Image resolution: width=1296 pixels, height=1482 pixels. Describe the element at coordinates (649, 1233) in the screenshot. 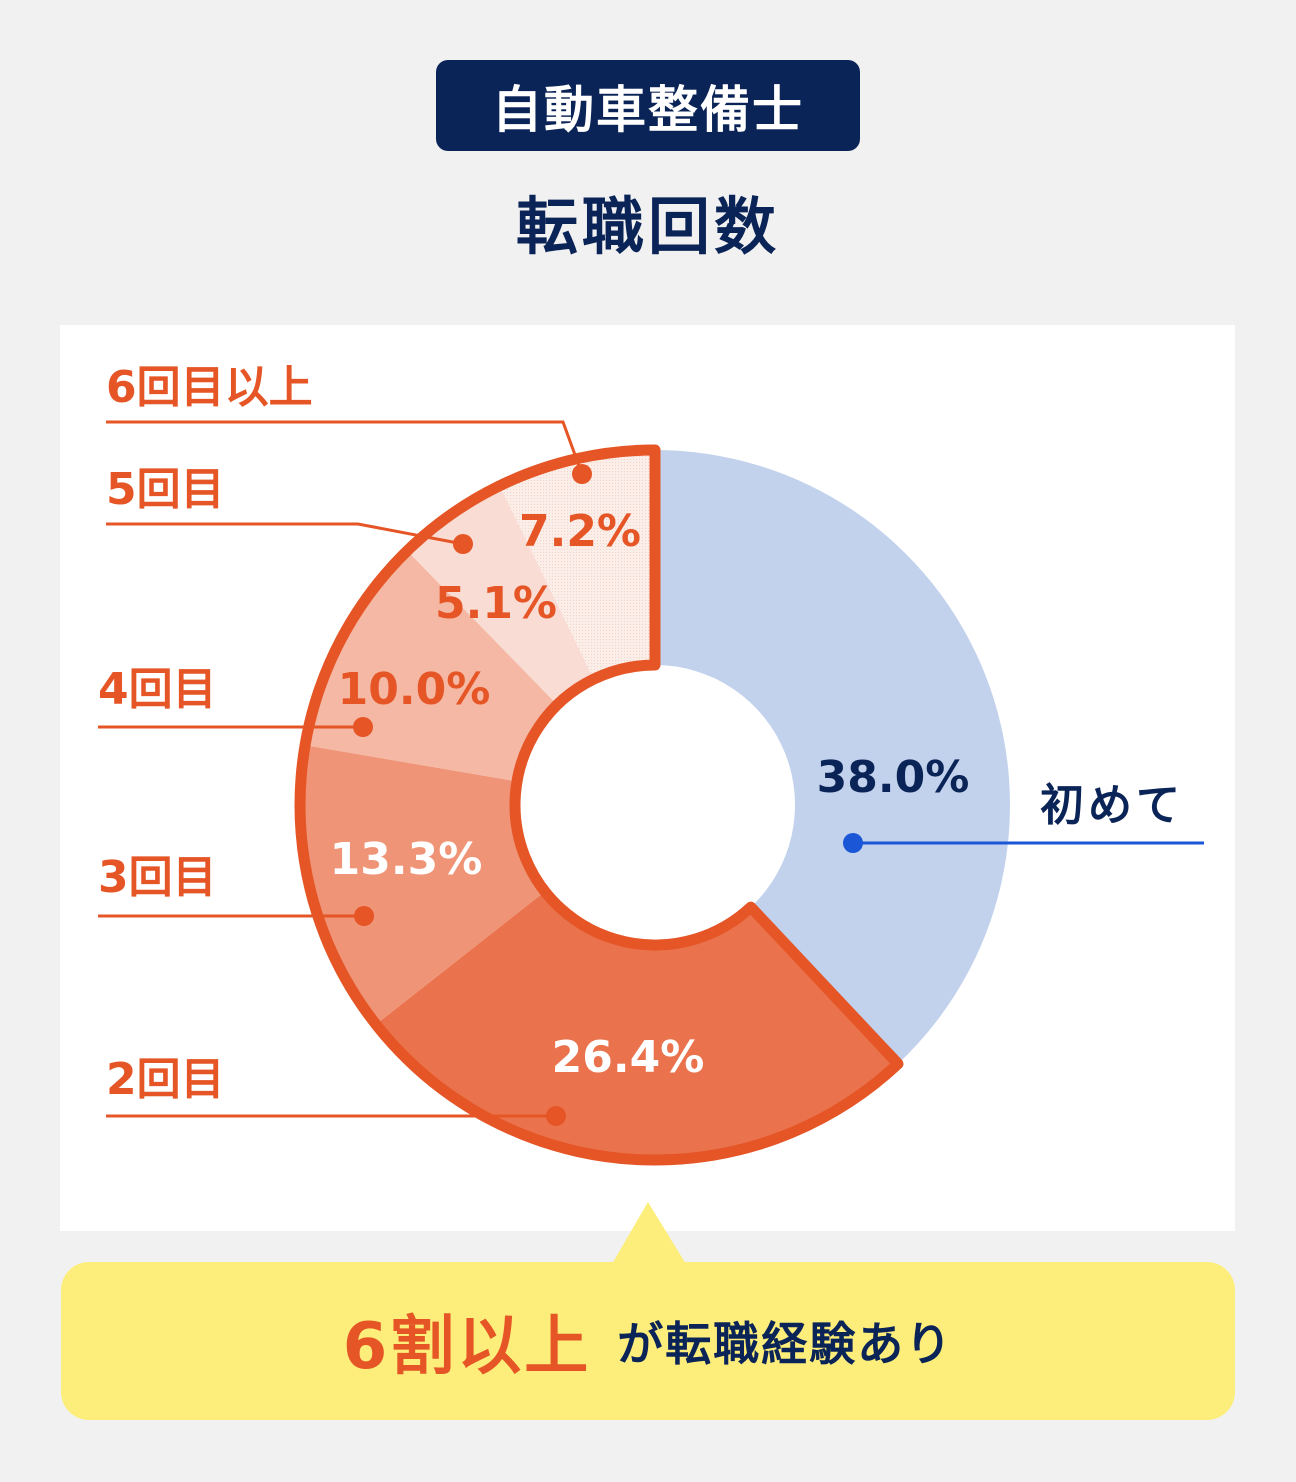

I see `callout-pointer` at that location.